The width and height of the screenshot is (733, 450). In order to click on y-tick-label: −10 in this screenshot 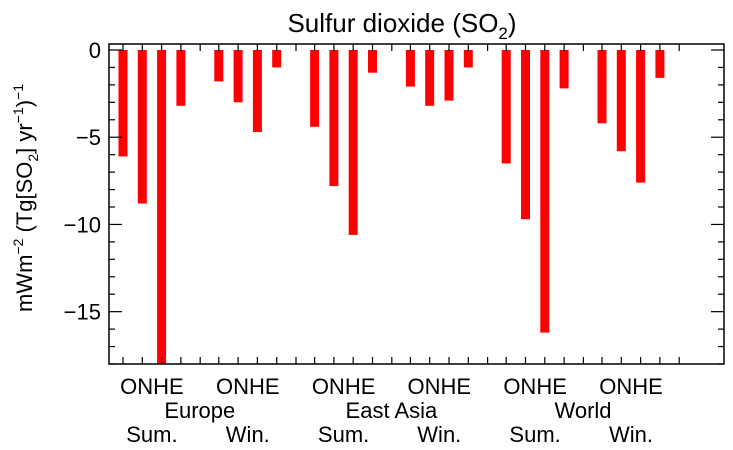, I will do `click(82, 224)`.